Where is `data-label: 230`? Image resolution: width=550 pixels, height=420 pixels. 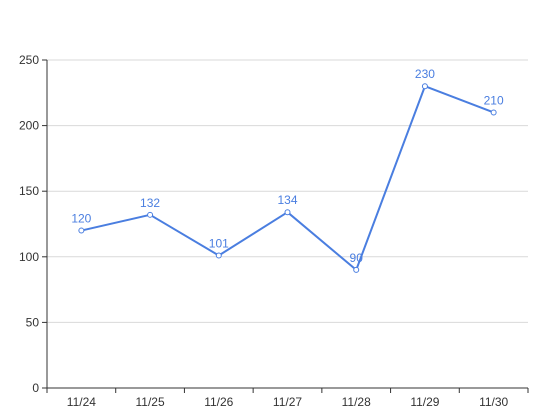
data-label: 230 is located at coordinates (425, 74).